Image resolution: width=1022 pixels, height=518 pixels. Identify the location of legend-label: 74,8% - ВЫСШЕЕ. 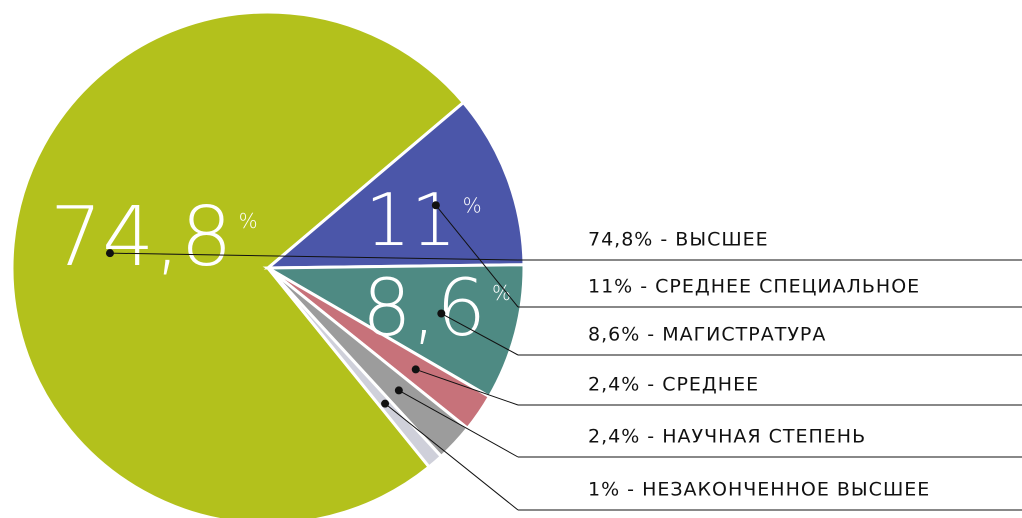
(678, 240).